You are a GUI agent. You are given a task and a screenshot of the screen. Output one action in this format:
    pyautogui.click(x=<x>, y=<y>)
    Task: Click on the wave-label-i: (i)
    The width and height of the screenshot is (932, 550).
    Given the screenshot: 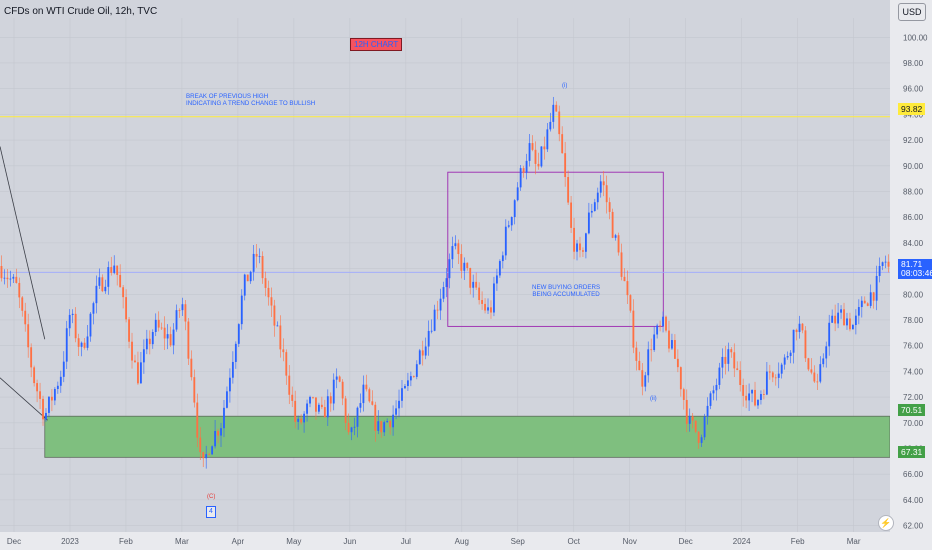 What is the action you would take?
    pyautogui.click(x=565, y=86)
    